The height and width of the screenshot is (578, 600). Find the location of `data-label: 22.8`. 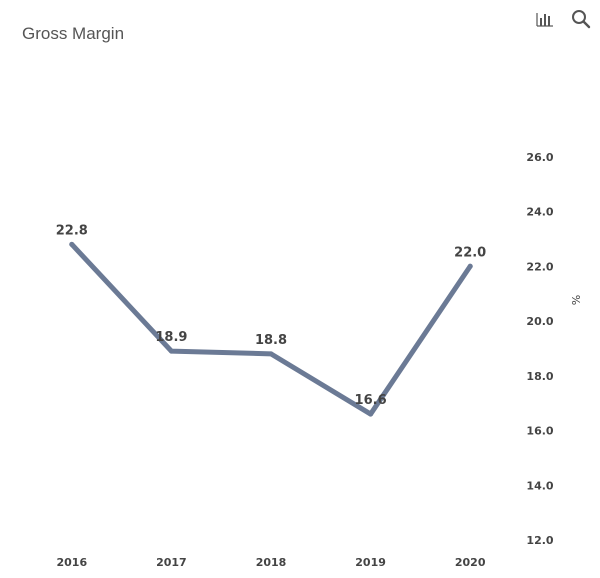

data-label: 22.8 is located at coordinates (72, 230).